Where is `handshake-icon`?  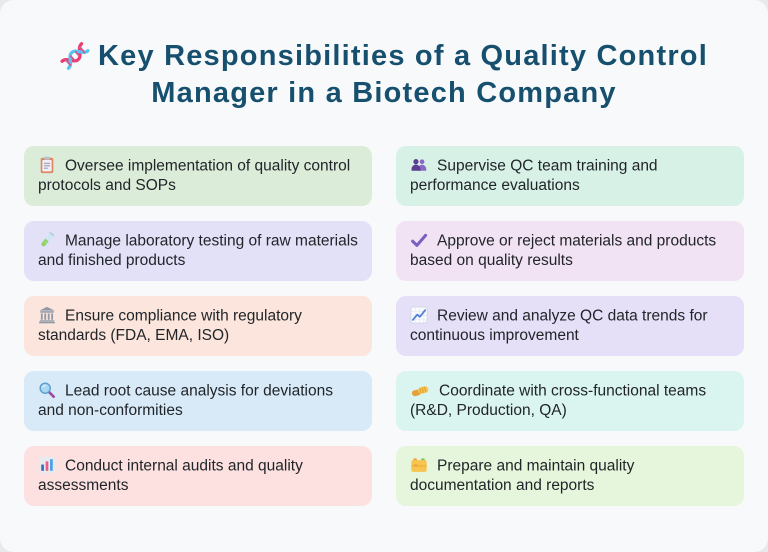
handshake-icon is located at coordinates (424, 391).